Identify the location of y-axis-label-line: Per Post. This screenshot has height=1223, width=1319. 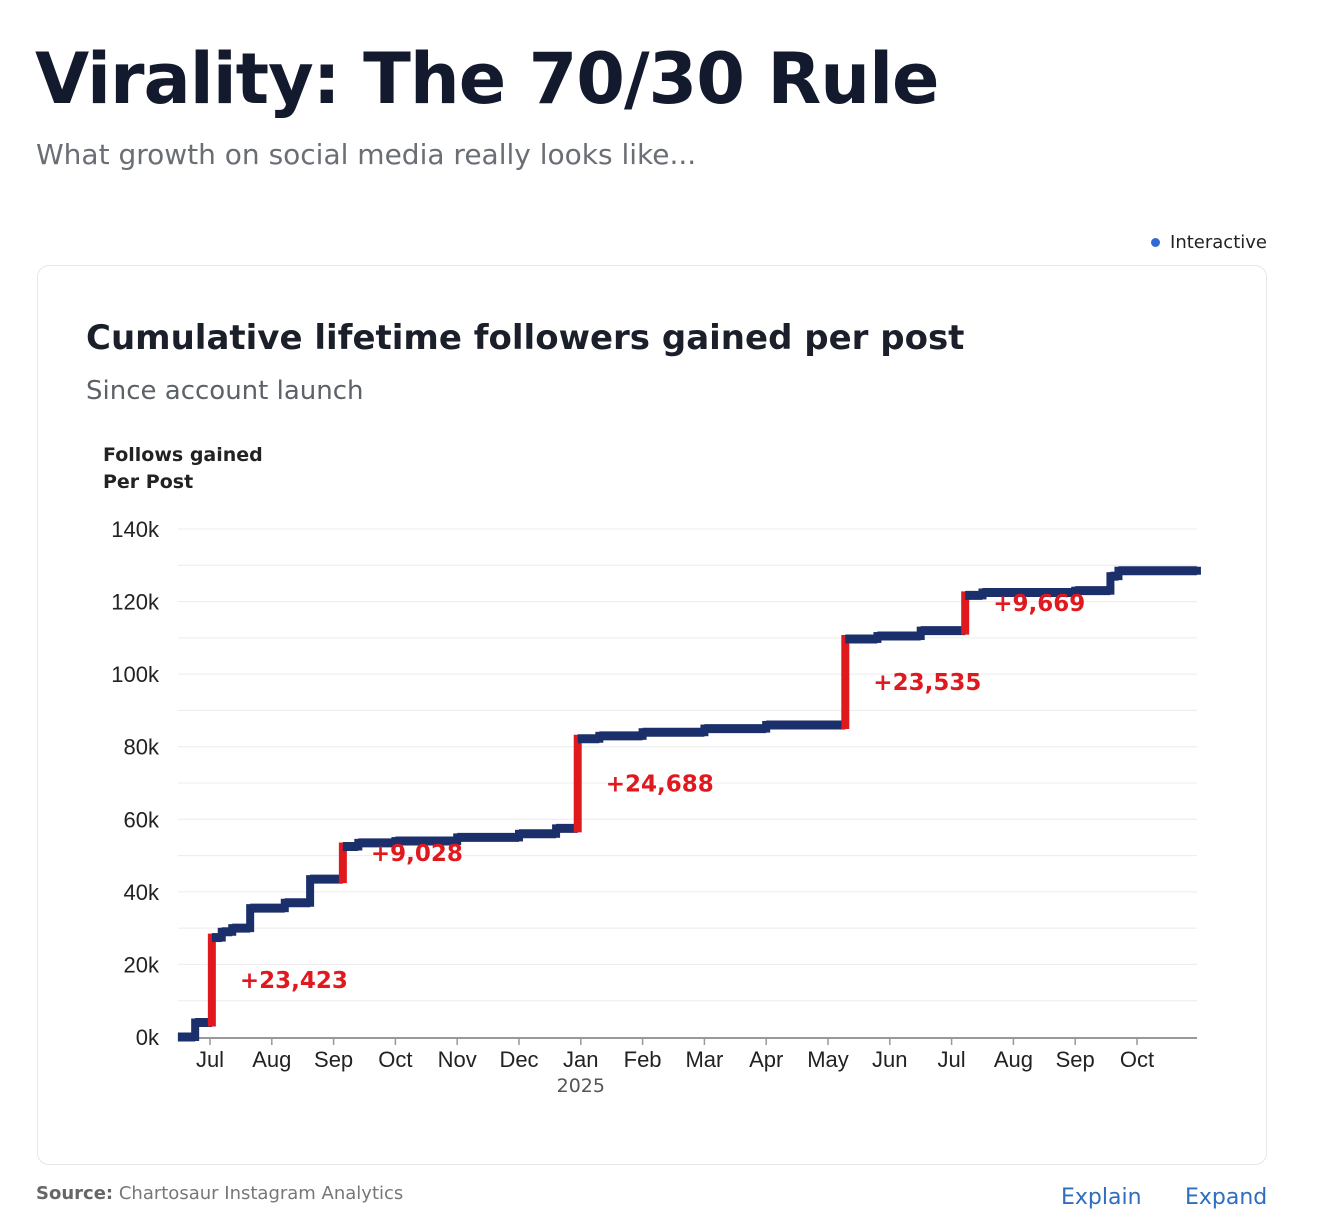
(148, 482).